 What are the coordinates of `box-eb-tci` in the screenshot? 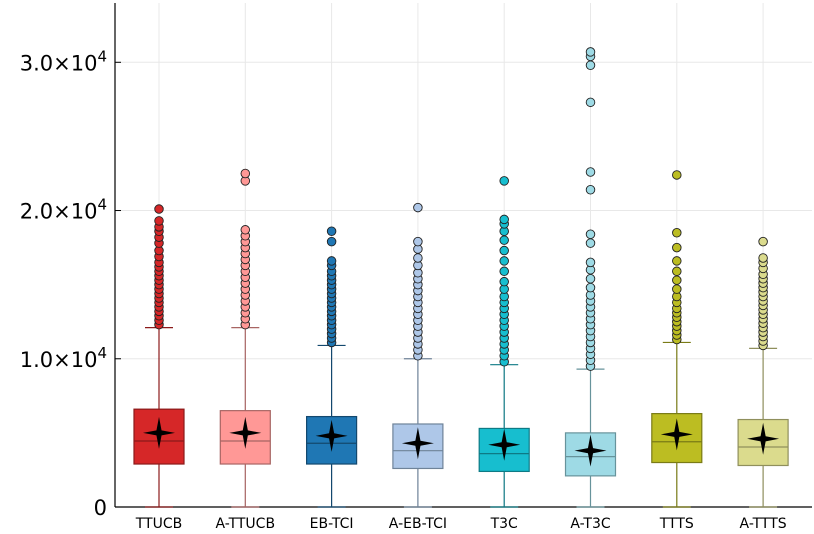 It's located at (332, 367).